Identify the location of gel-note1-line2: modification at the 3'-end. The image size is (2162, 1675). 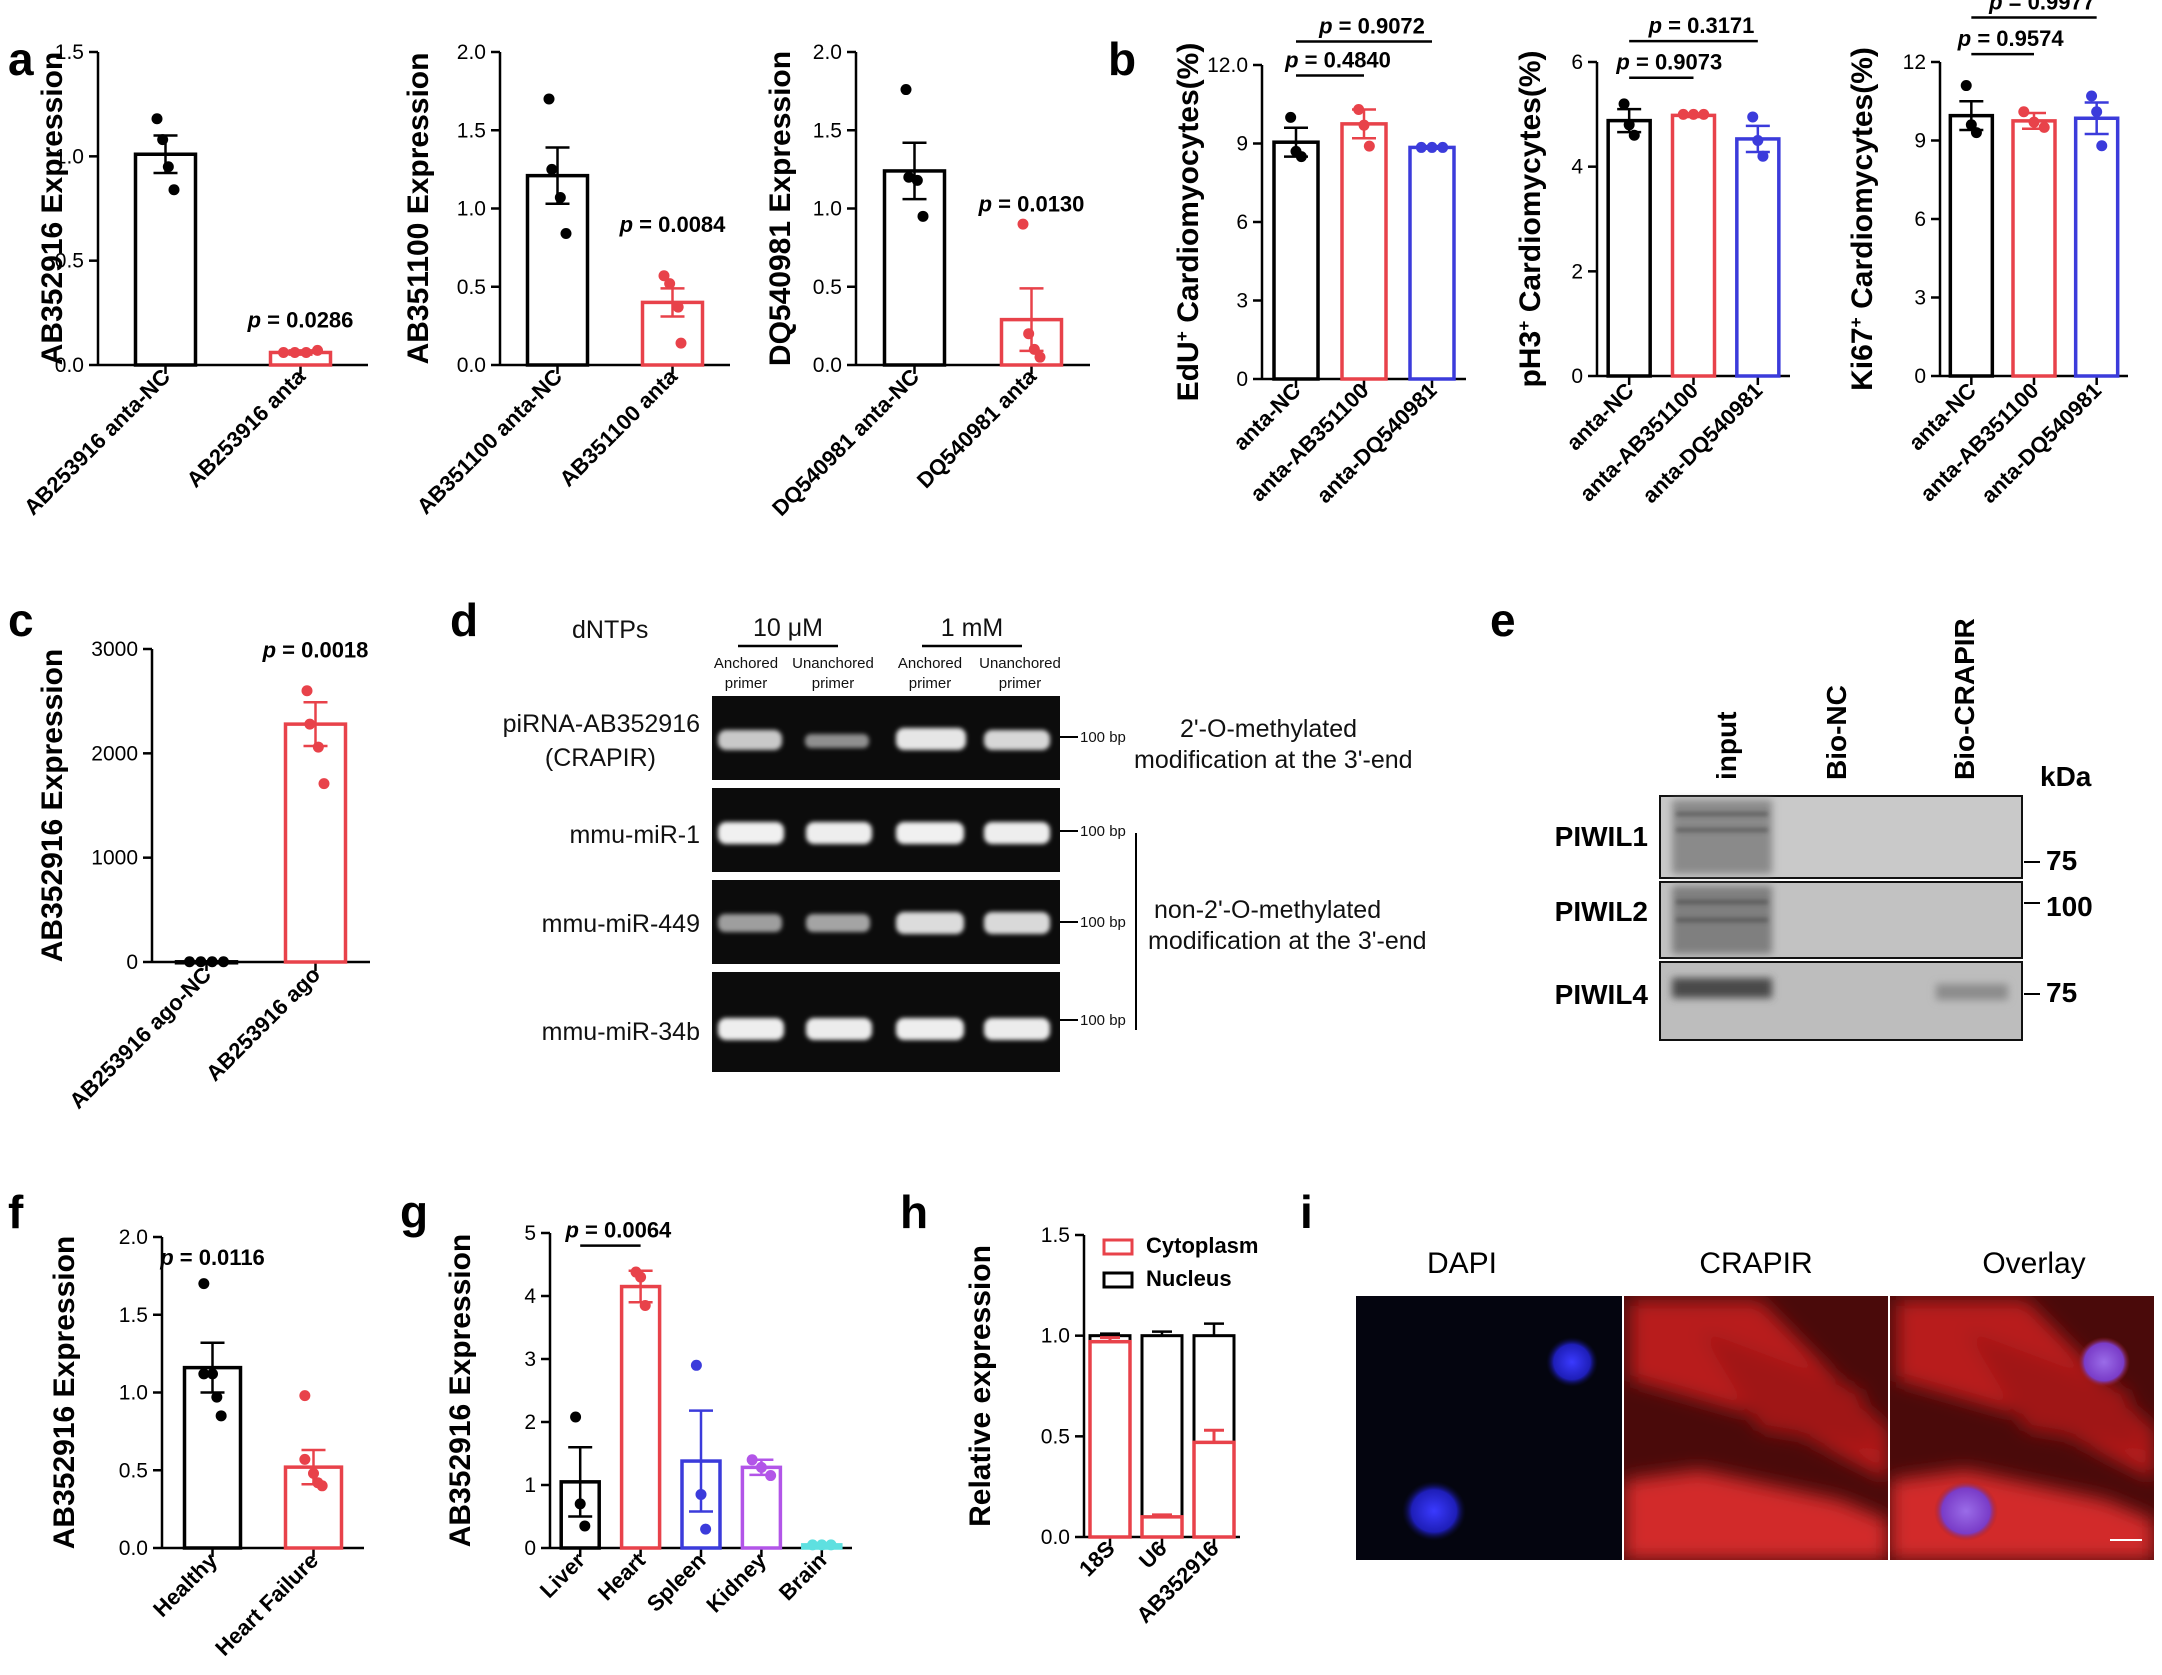
(1273, 760).